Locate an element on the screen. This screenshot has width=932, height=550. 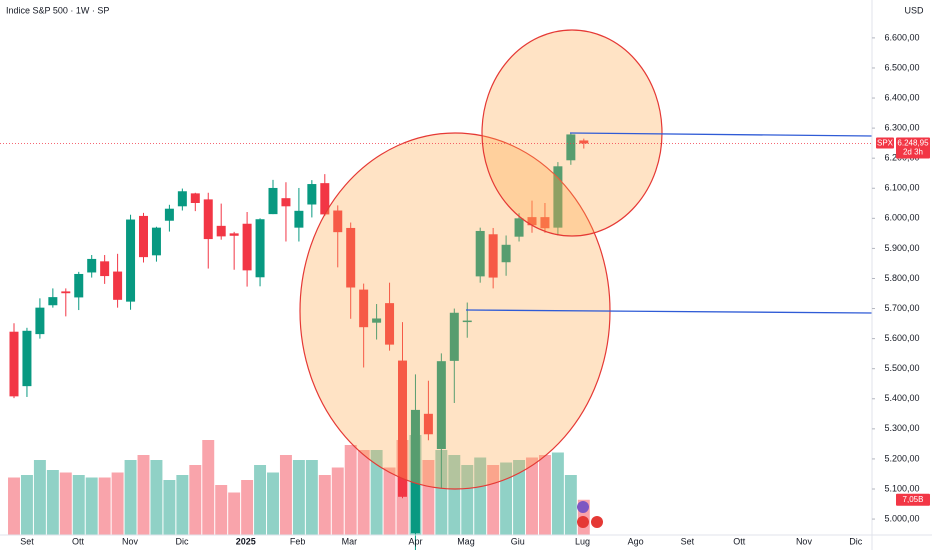
price-tag-bg is located at coordinates (913, 148).